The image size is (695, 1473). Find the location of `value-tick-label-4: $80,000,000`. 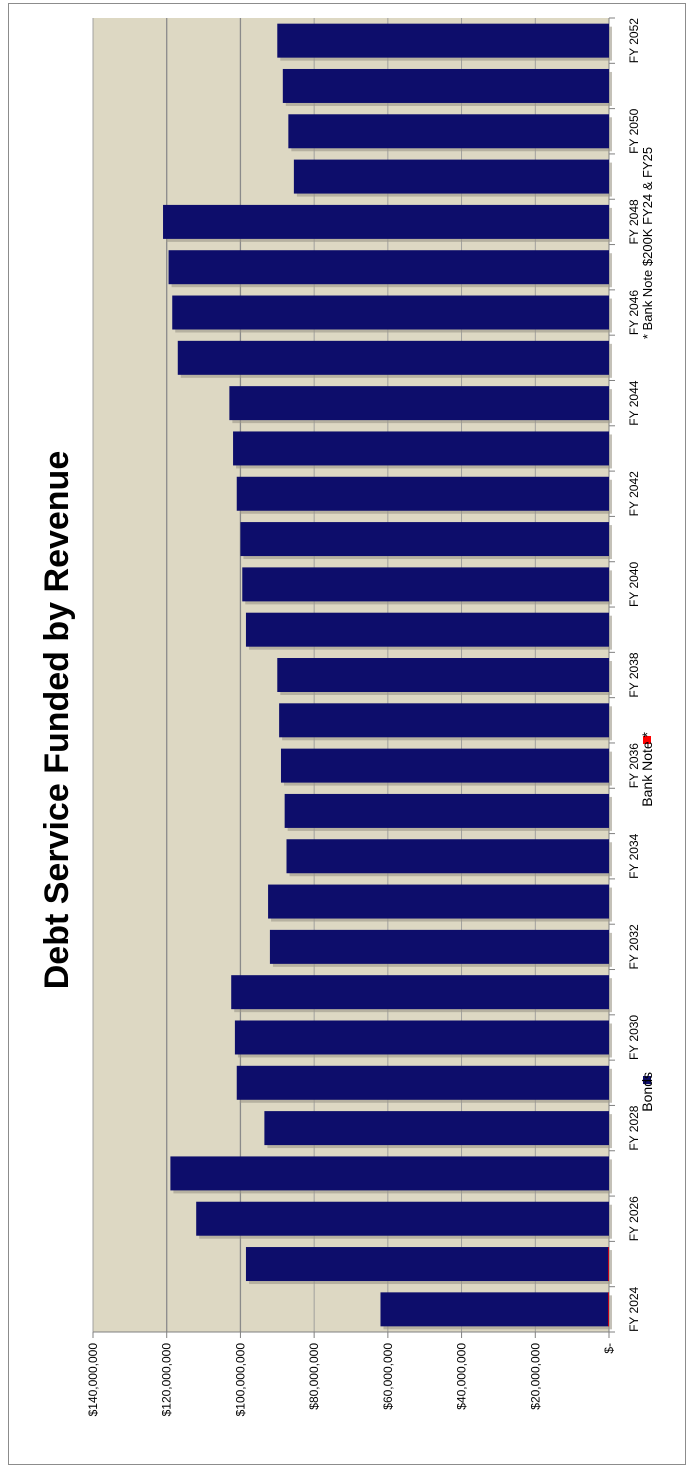

value-tick-label-4: $80,000,000 is located at coordinates (314, 1376).